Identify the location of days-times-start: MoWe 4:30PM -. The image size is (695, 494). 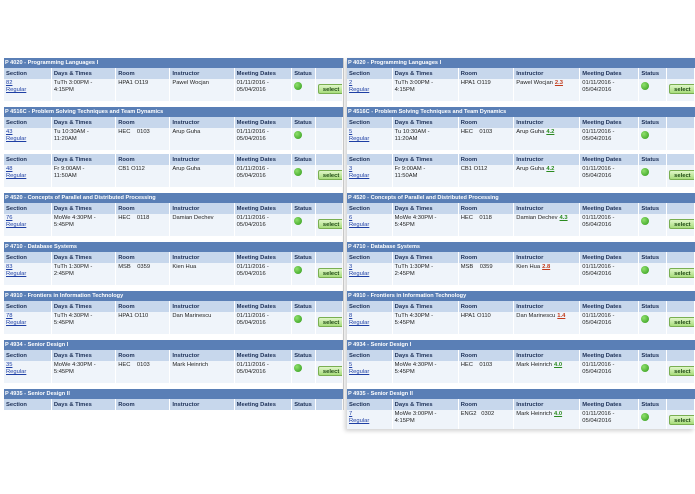
(74, 218).